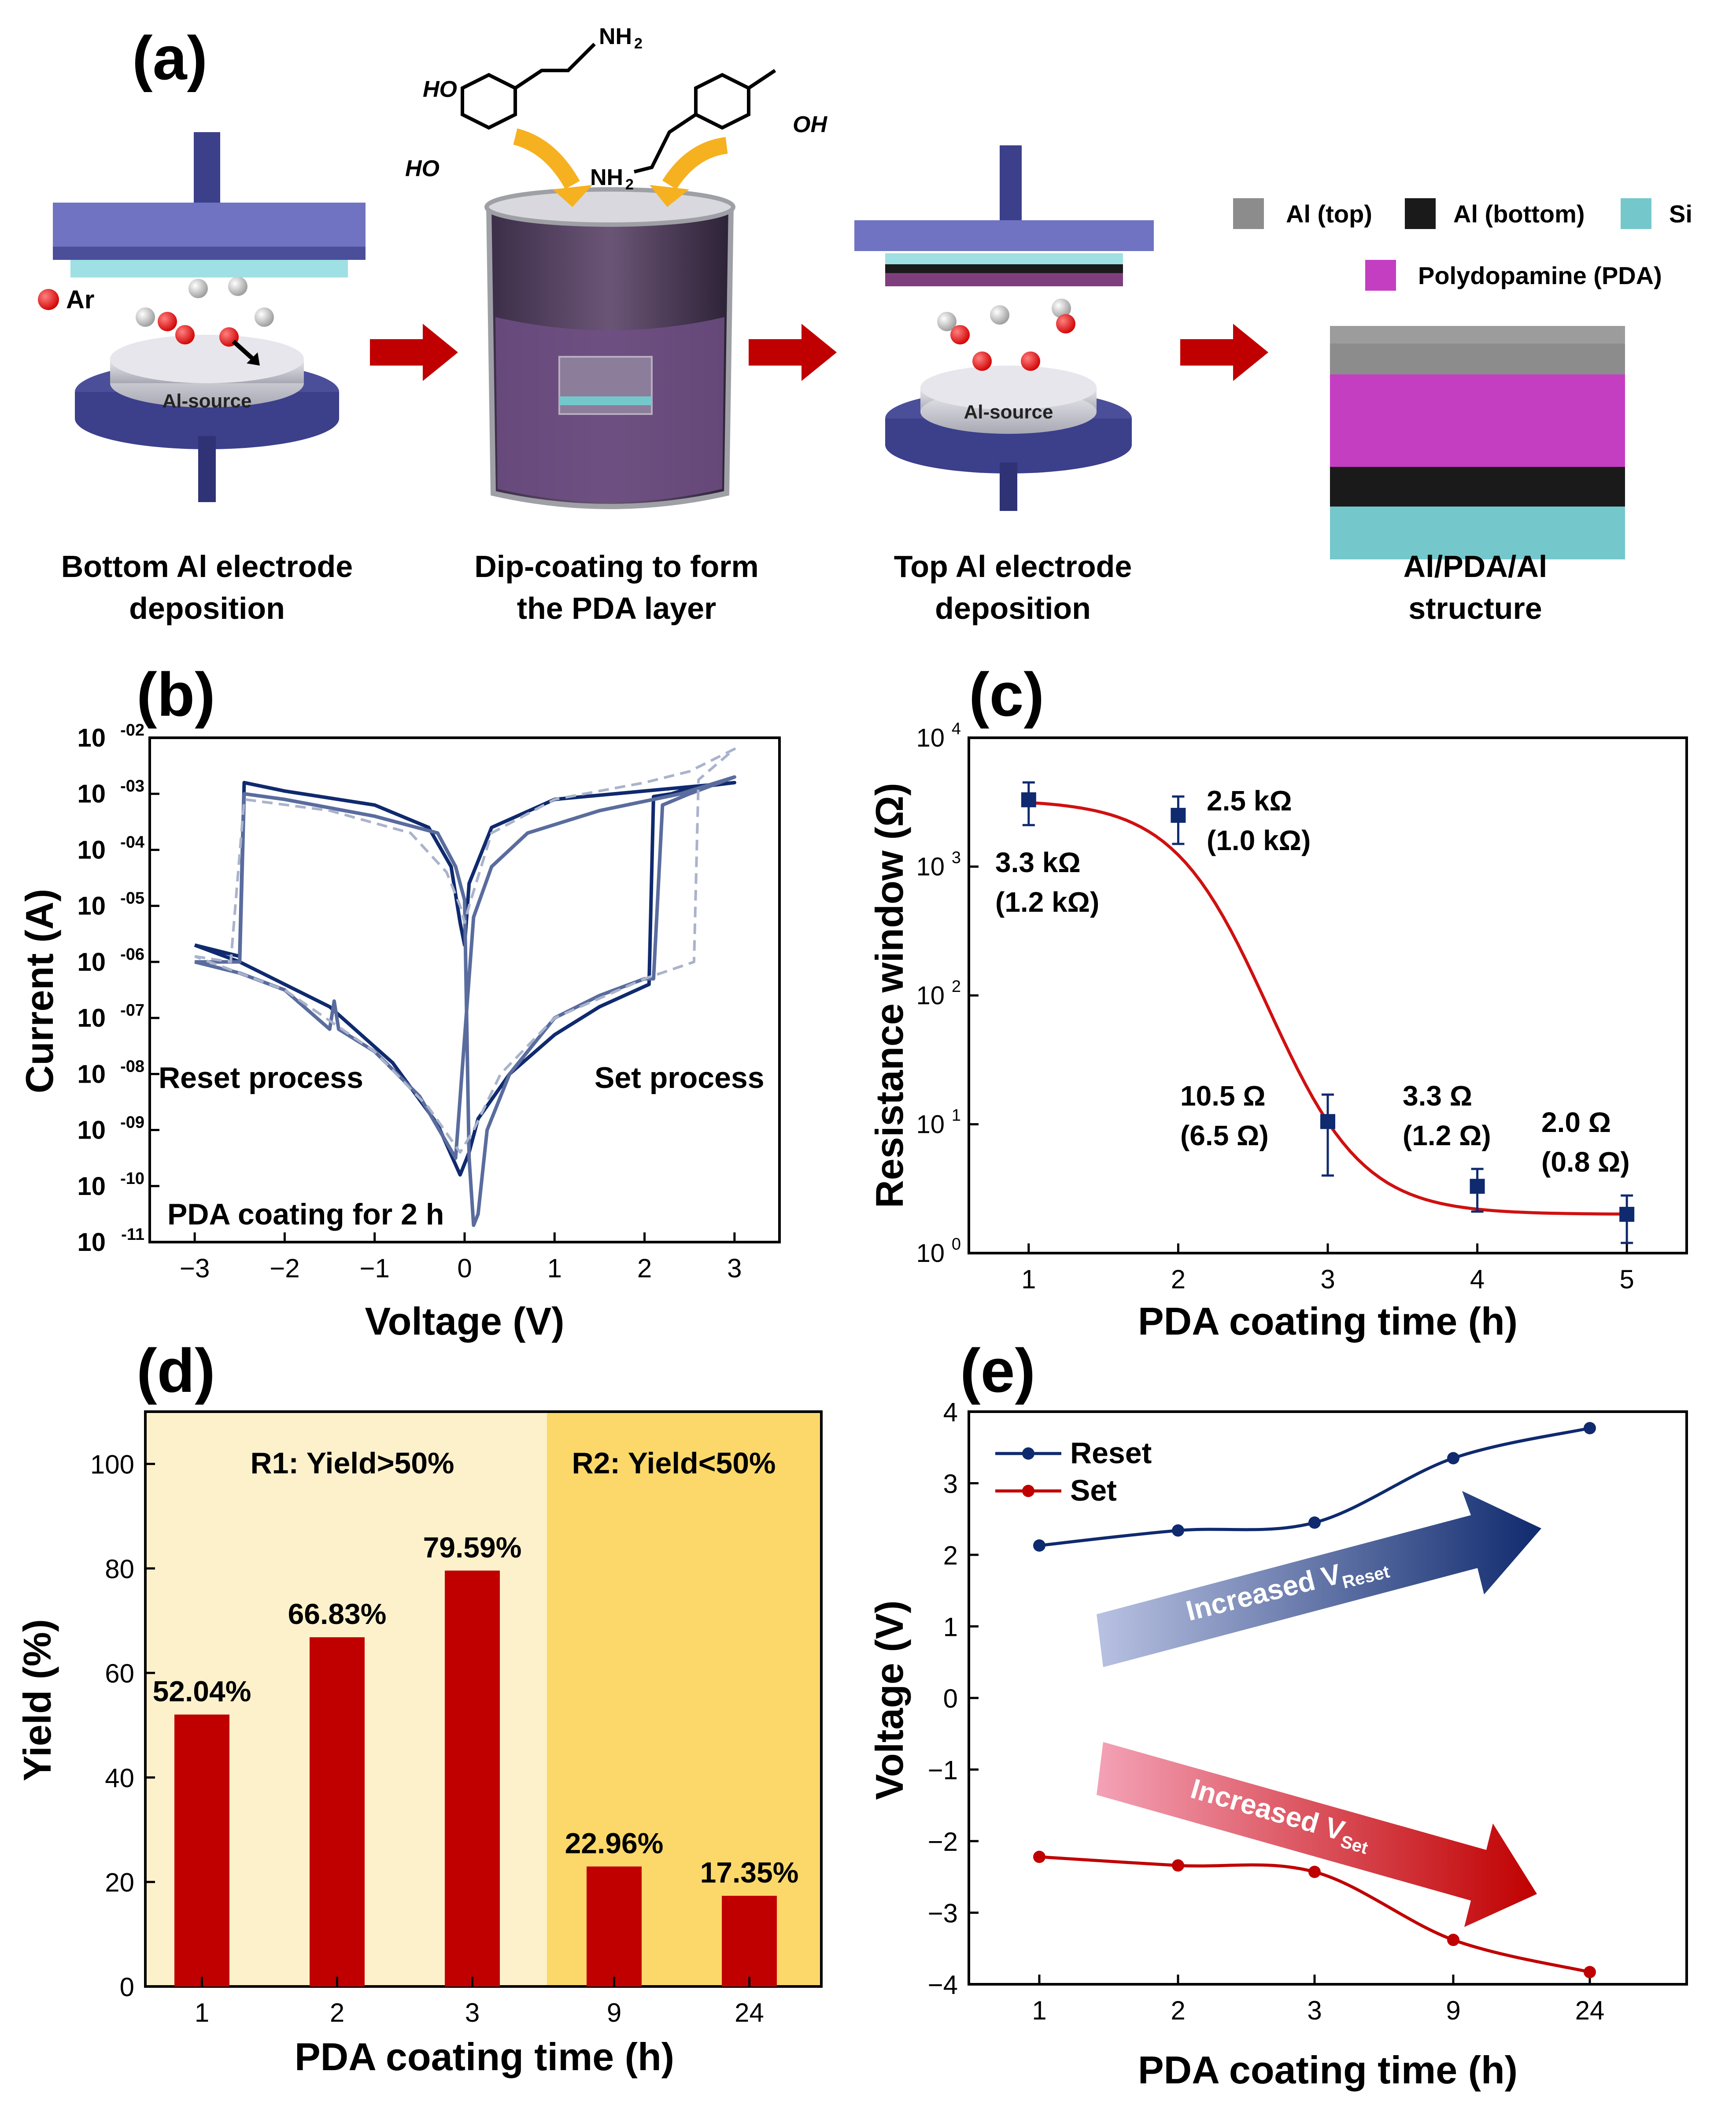 This screenshot has height=2112, width=1736. I want to click on d-xtick-label: 2, so click(337, 2013).